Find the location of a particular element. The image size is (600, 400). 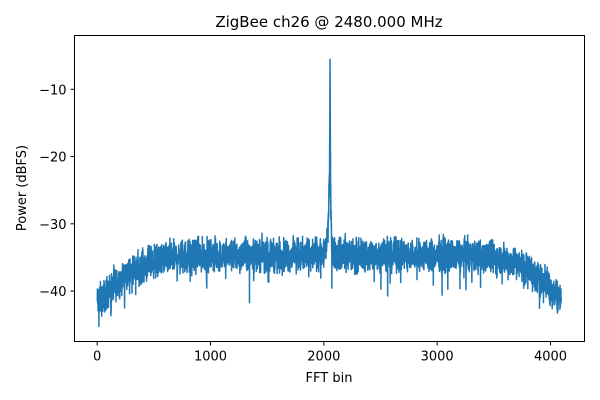

y-tick-label: −30 is located at coordinates (52, 225).